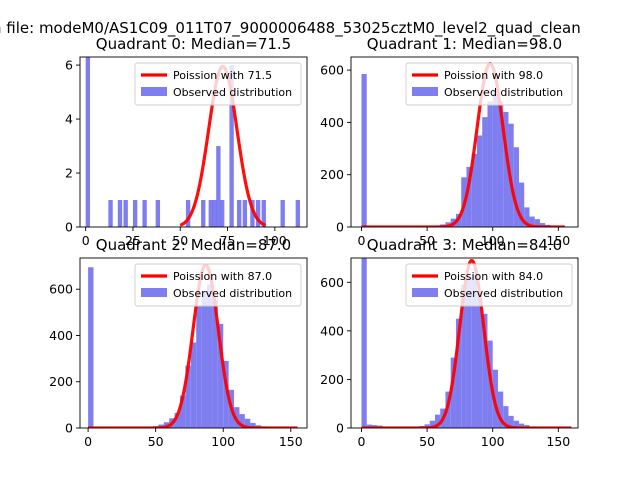 This screenshot has height=480, width=640. I want to click on subplot-title: Quadrant 3: Median=84.0, so click(464, 245).